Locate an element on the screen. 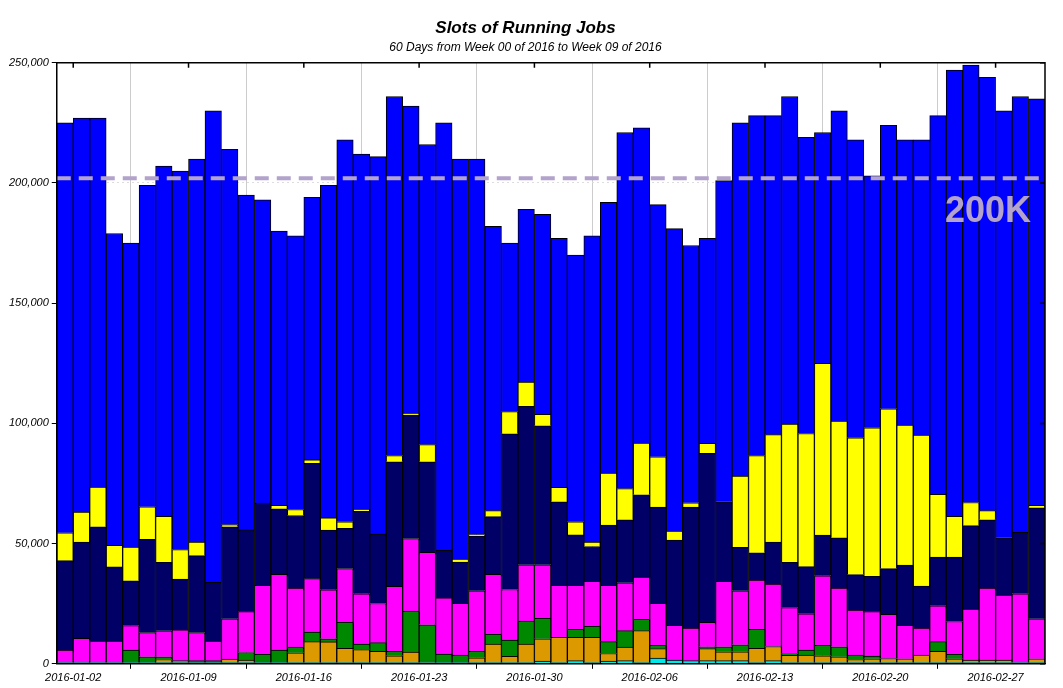 The height and width of the screenshot is (688, 1063). x-tick-label: 2016-02-20 is located at coordinates (880, 677).